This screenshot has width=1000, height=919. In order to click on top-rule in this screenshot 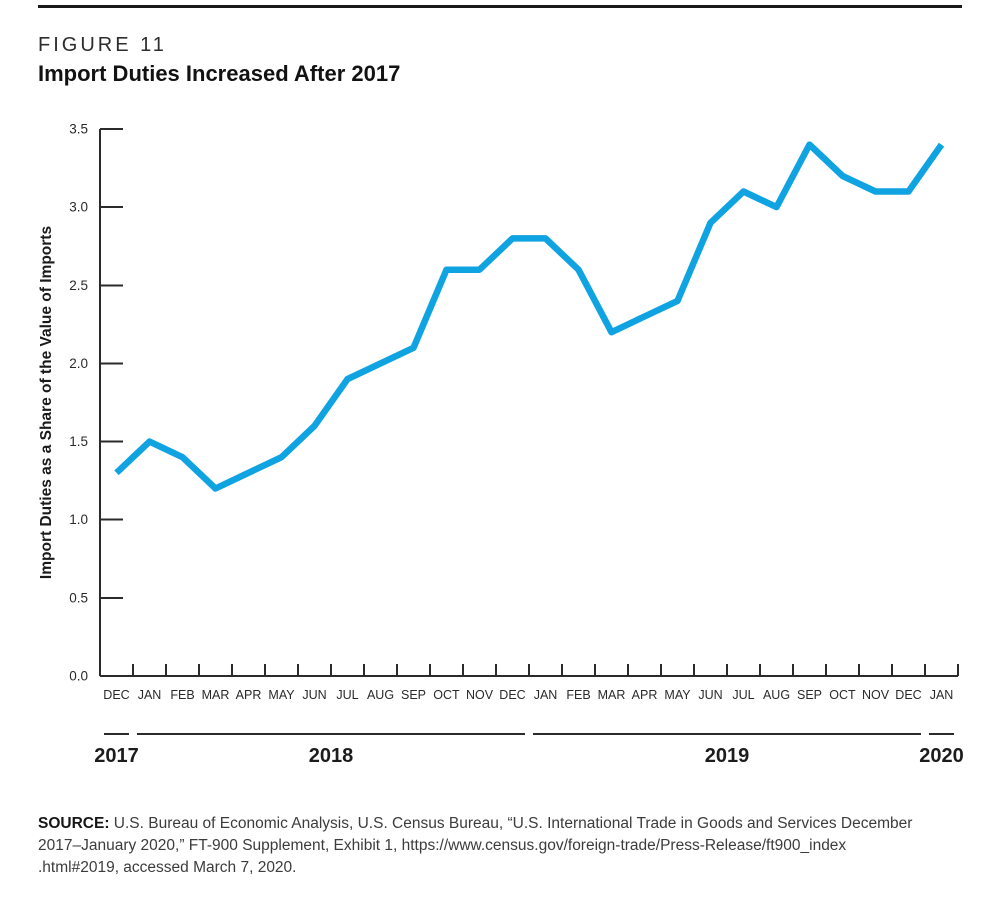, I will do `click(500, 6)`.